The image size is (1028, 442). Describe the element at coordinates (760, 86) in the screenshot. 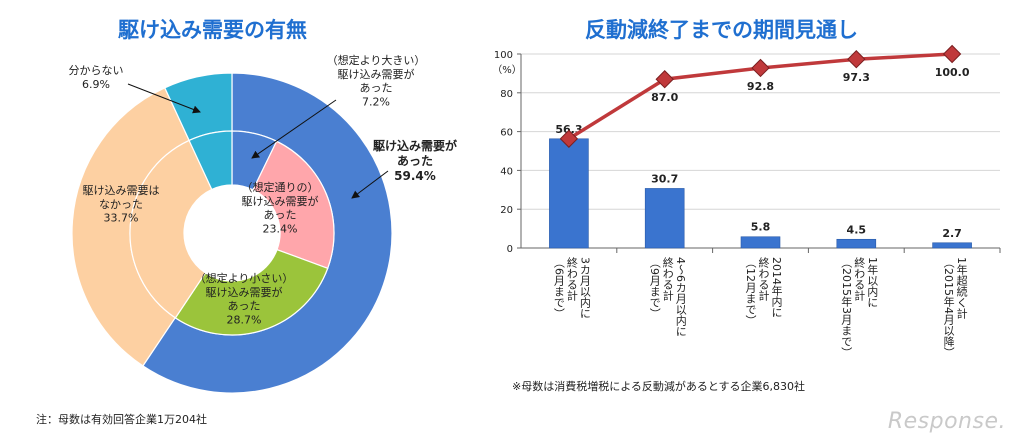

I see `line-value-label-2: 92.8` at that location.